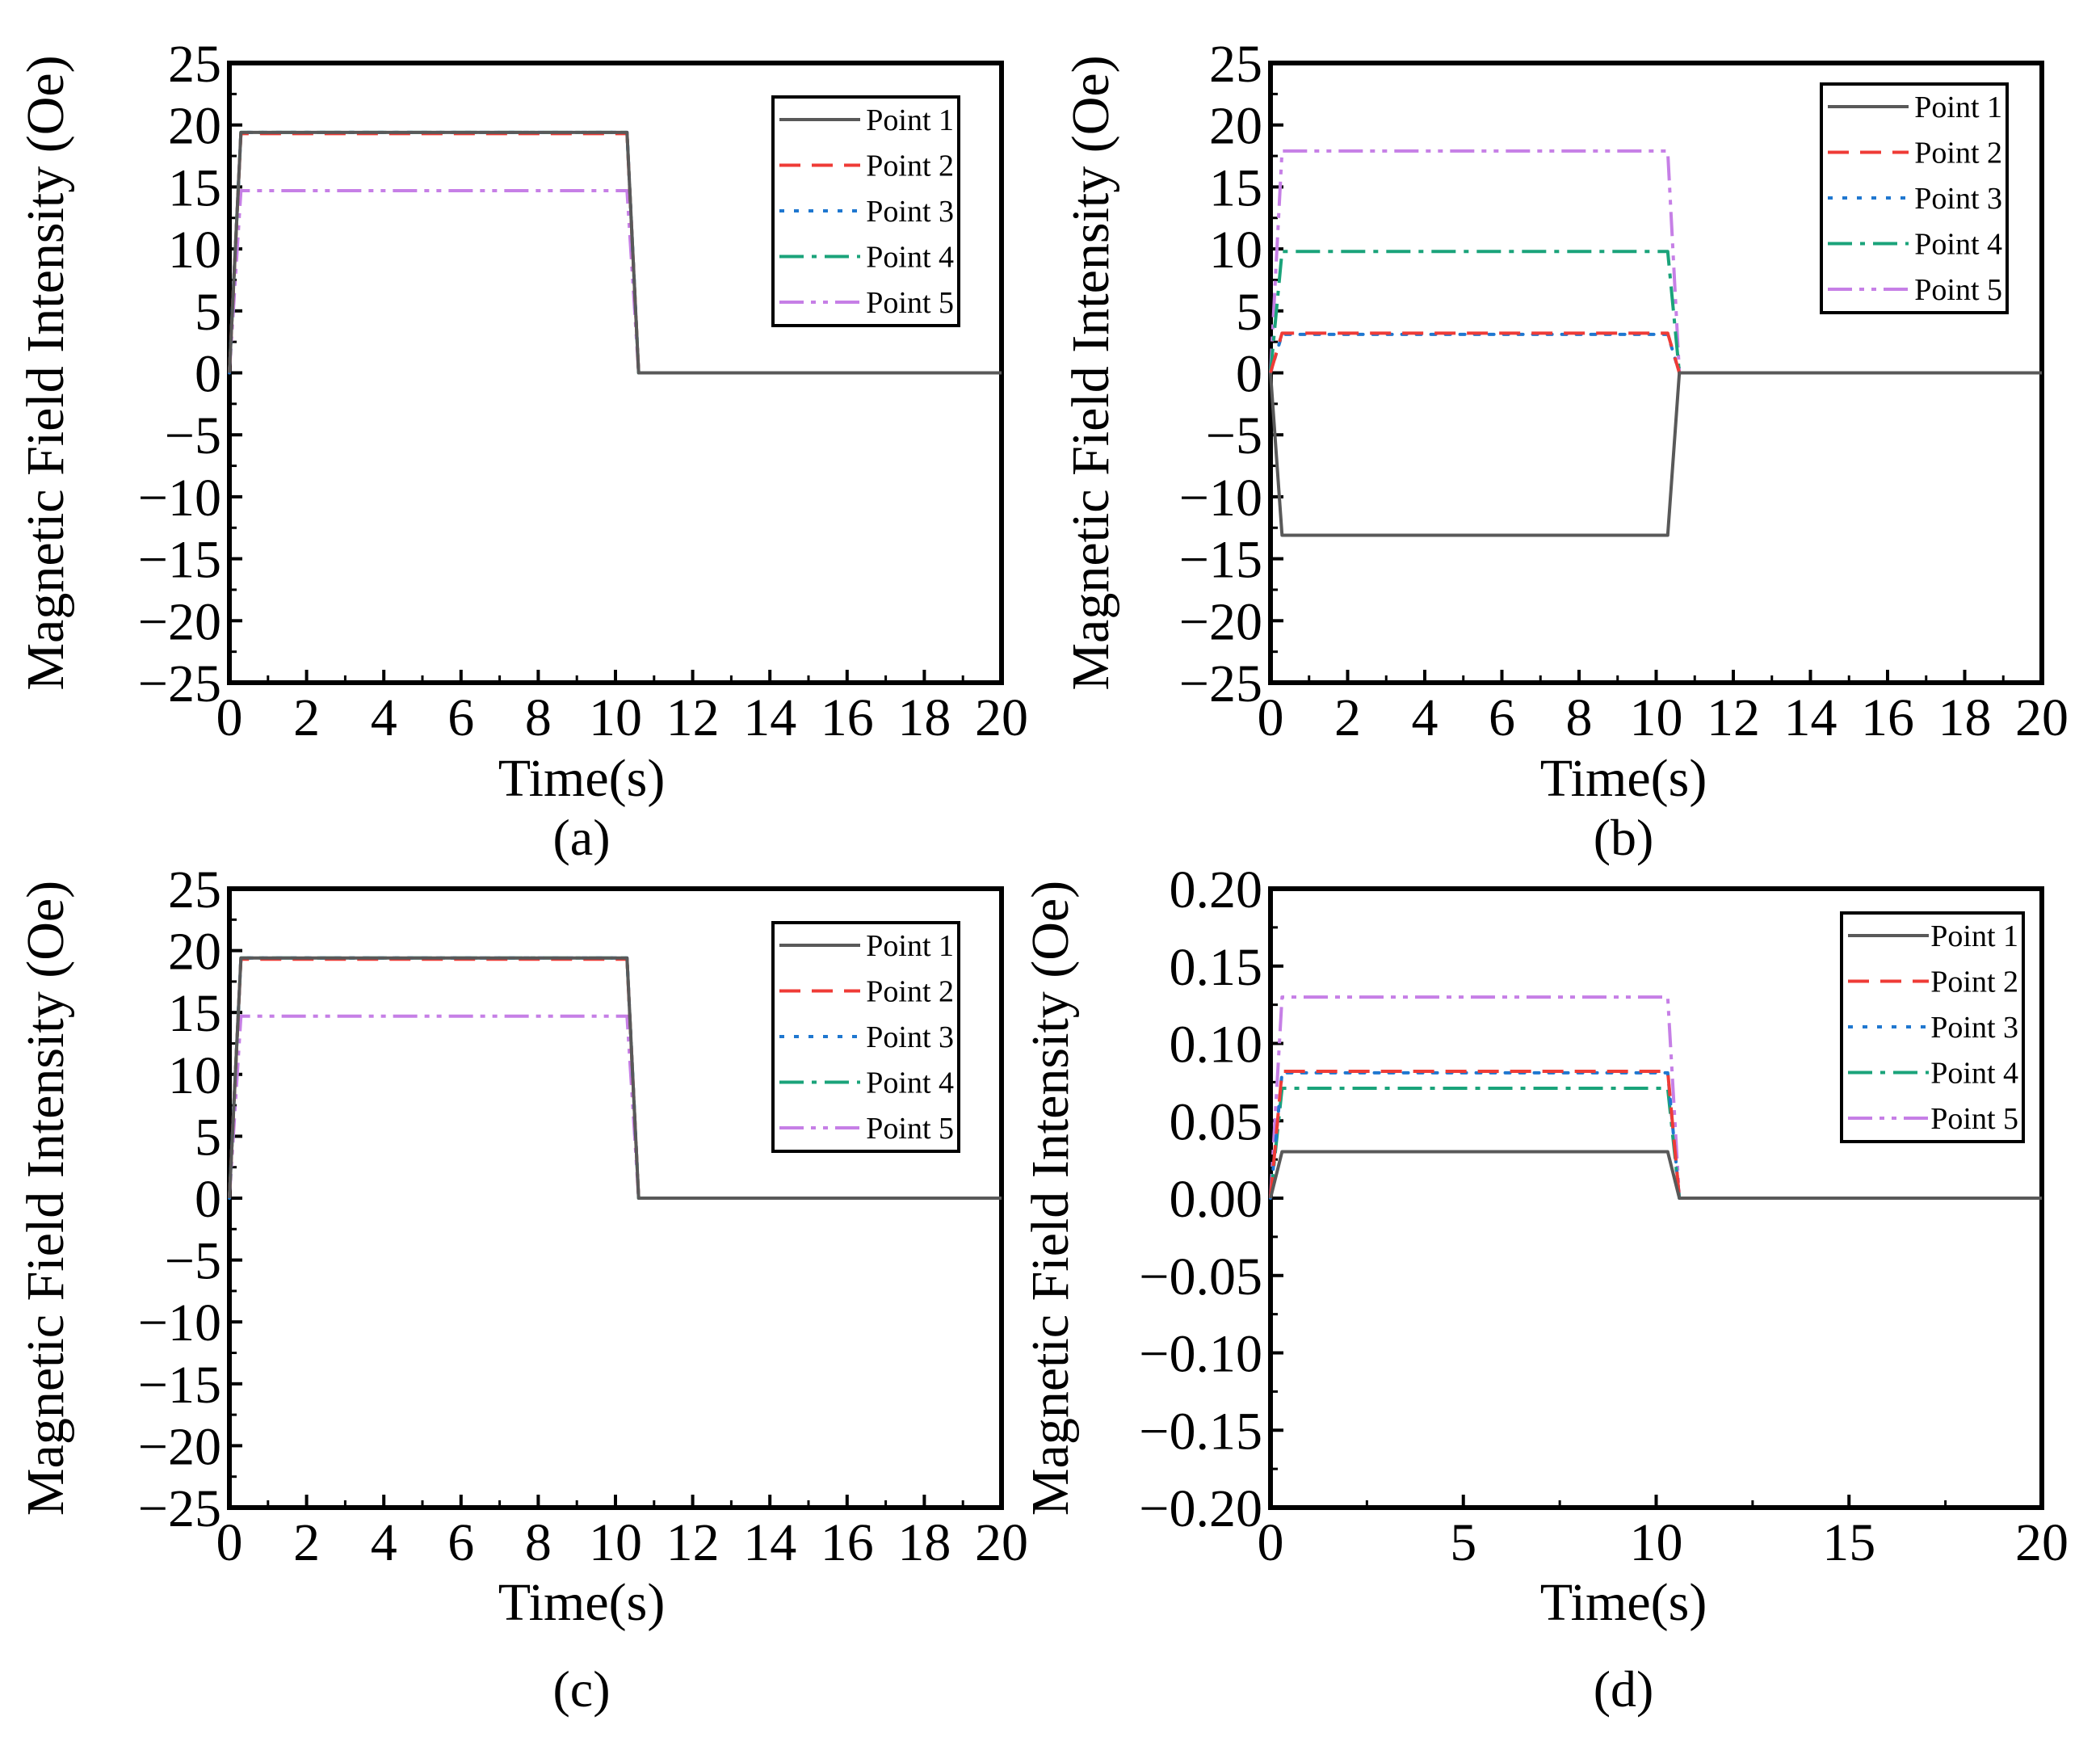 Image resolution: width=2100 pixels, height=1754 pixels. I want to click on panel-caption: (a), so click(581, 837).